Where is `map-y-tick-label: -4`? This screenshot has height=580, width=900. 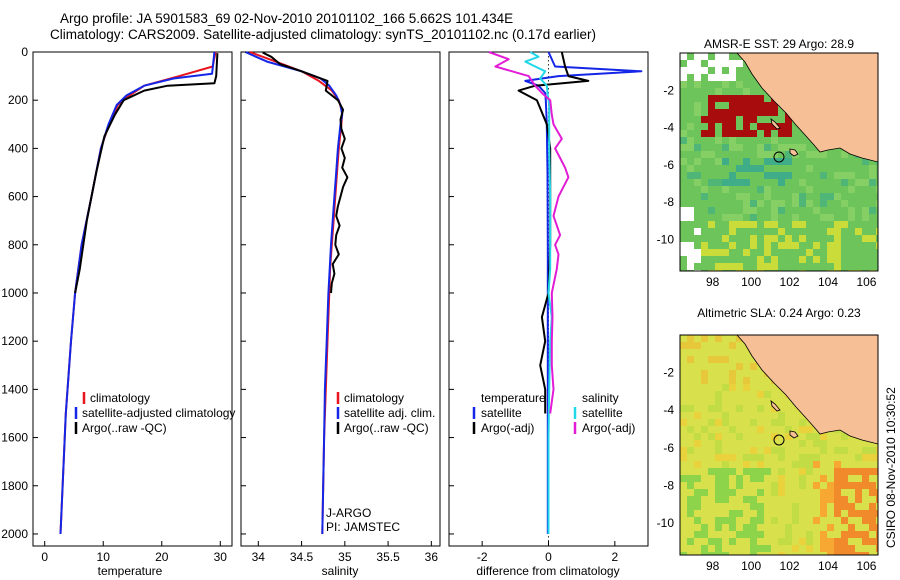 map-y-tick-label: -4 is located at coordinates (668, 410).